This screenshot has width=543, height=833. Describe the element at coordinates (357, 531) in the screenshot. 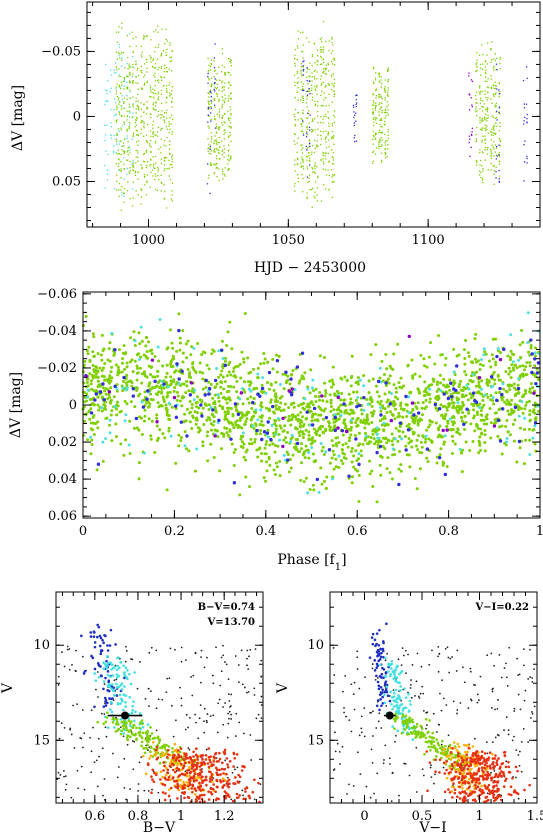

I see `phased-xtick-label: 0.6` at that location.